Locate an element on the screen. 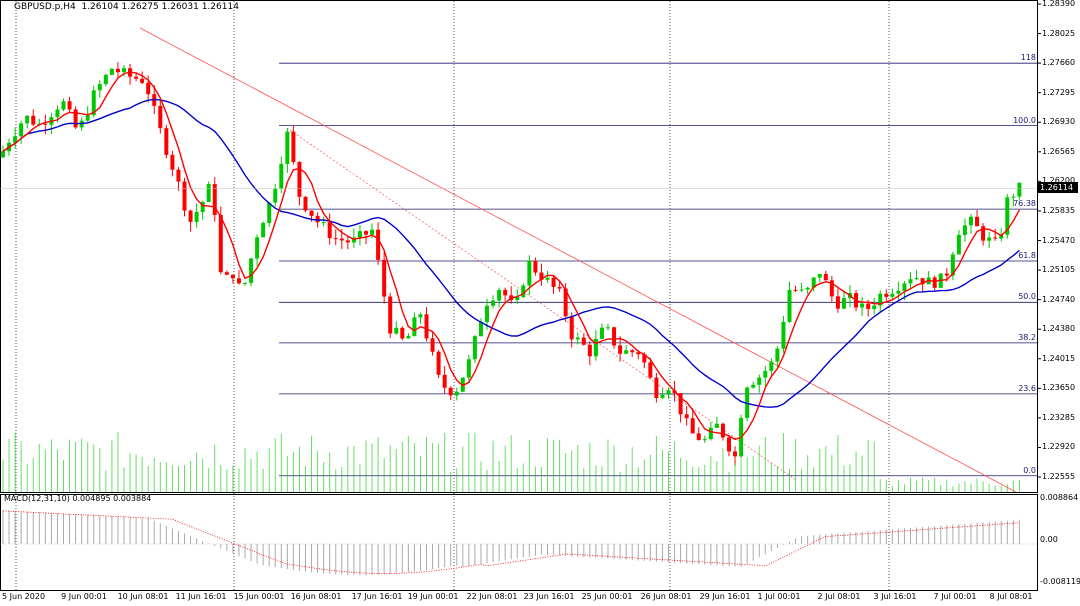 Image resolution: width=1080 pixels, height=606 pixels. fib-level-label: 50.0 is located at coordinates (1027, 297).